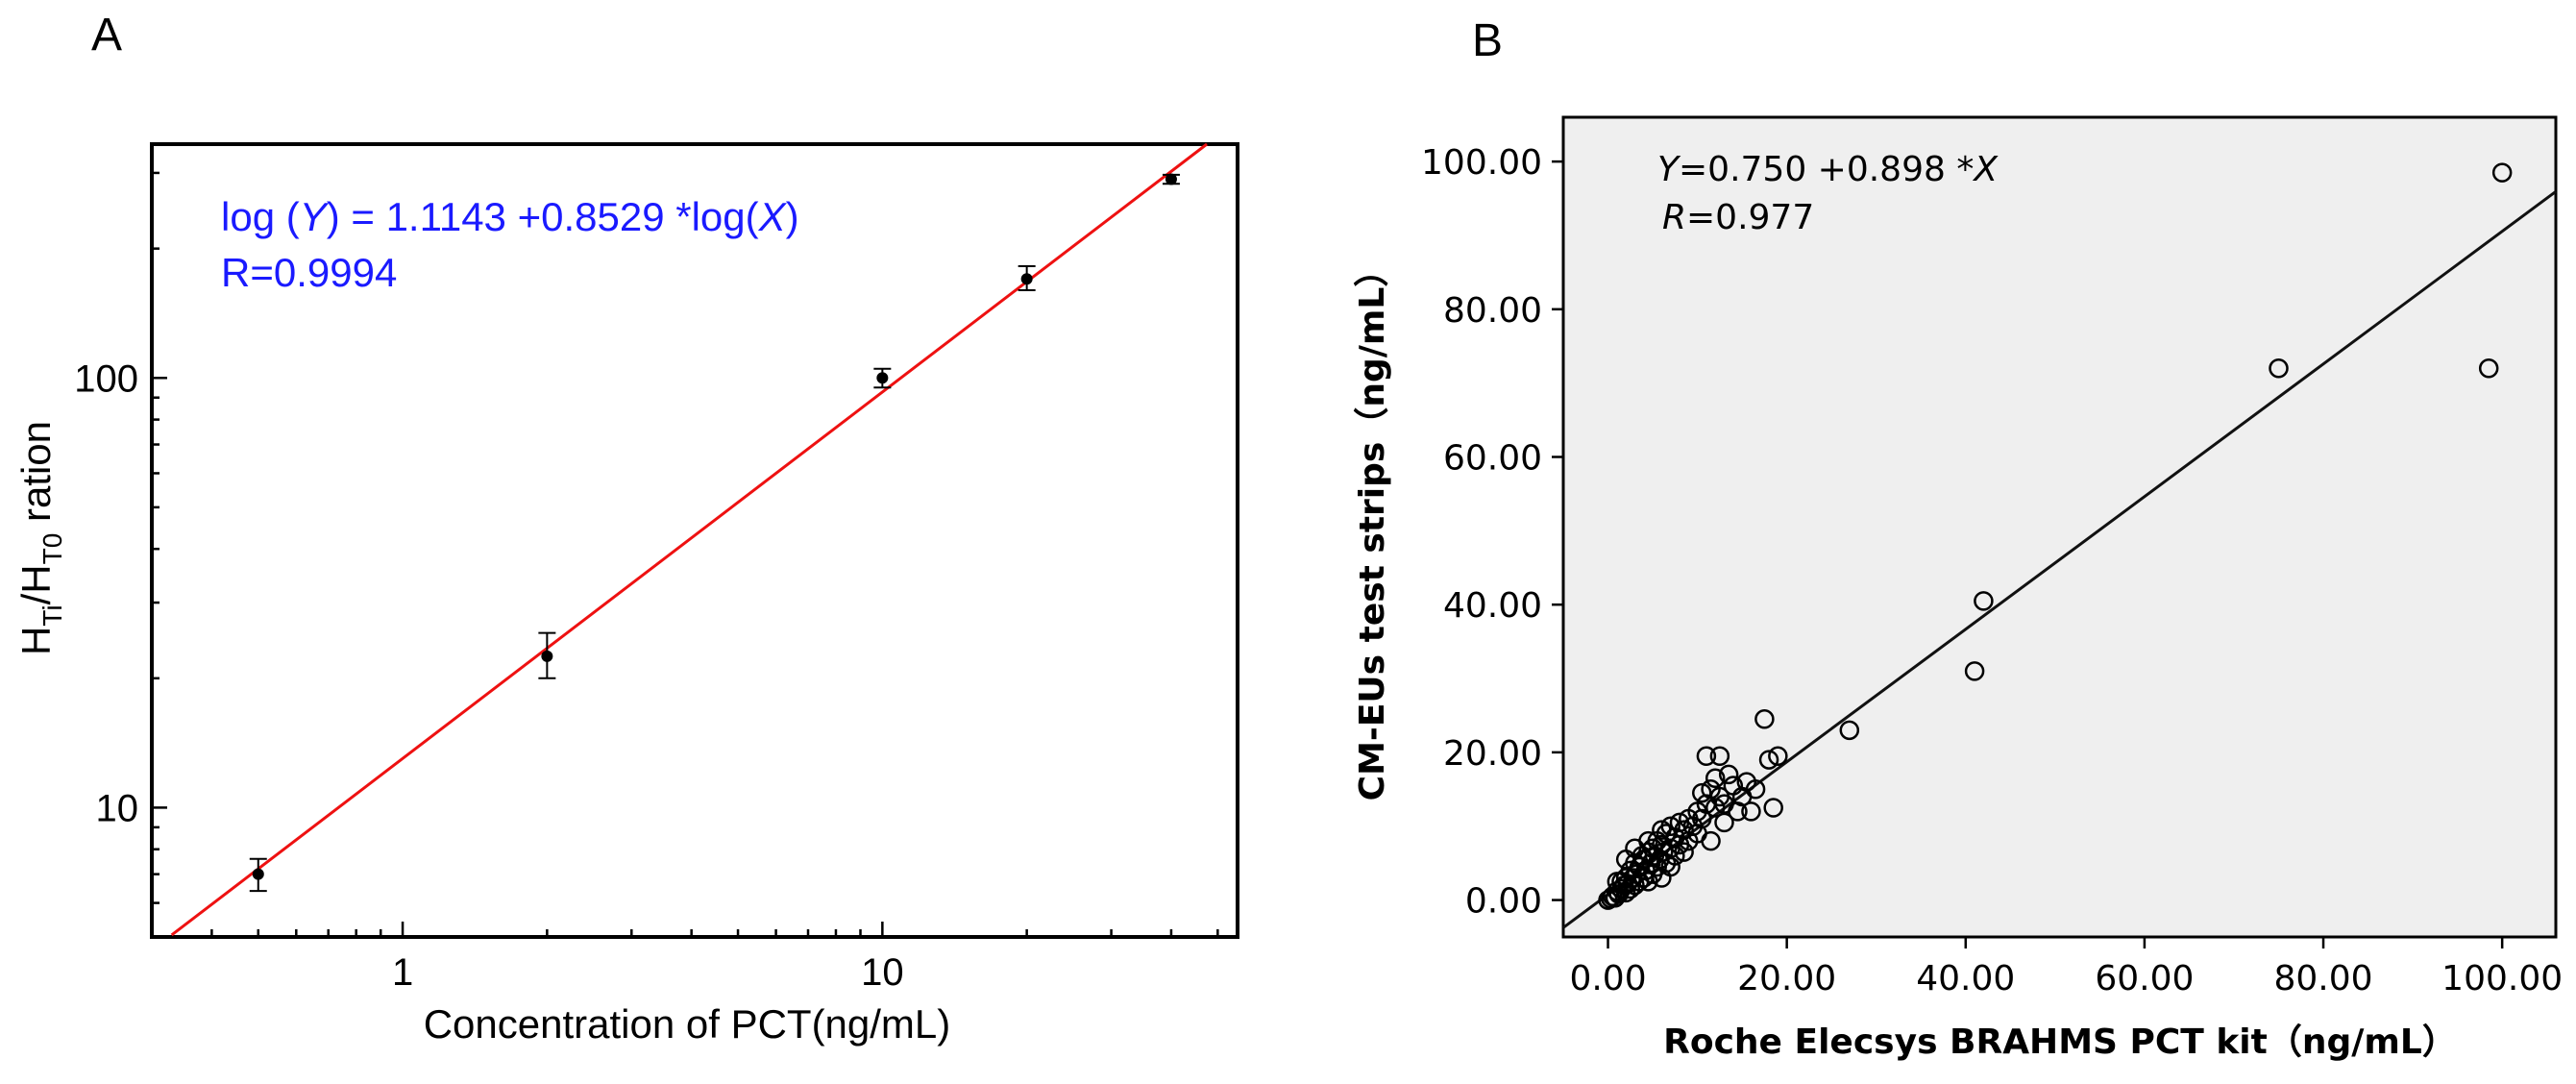 This screenshot has width=2576, height=1084. Describe the element at coordinates (40, 538) in the screenshot. I see `panel-a-y-axis-label: HTi/HT0 ration` at that location.